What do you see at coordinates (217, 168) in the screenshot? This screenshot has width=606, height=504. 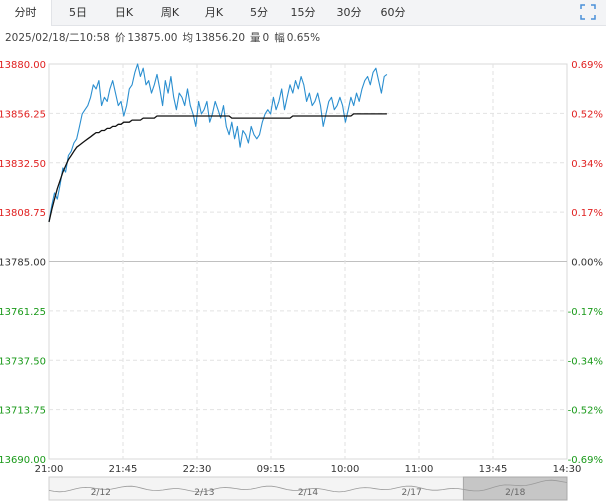 I see `avg-price-line` at bounding box center [217, 168].